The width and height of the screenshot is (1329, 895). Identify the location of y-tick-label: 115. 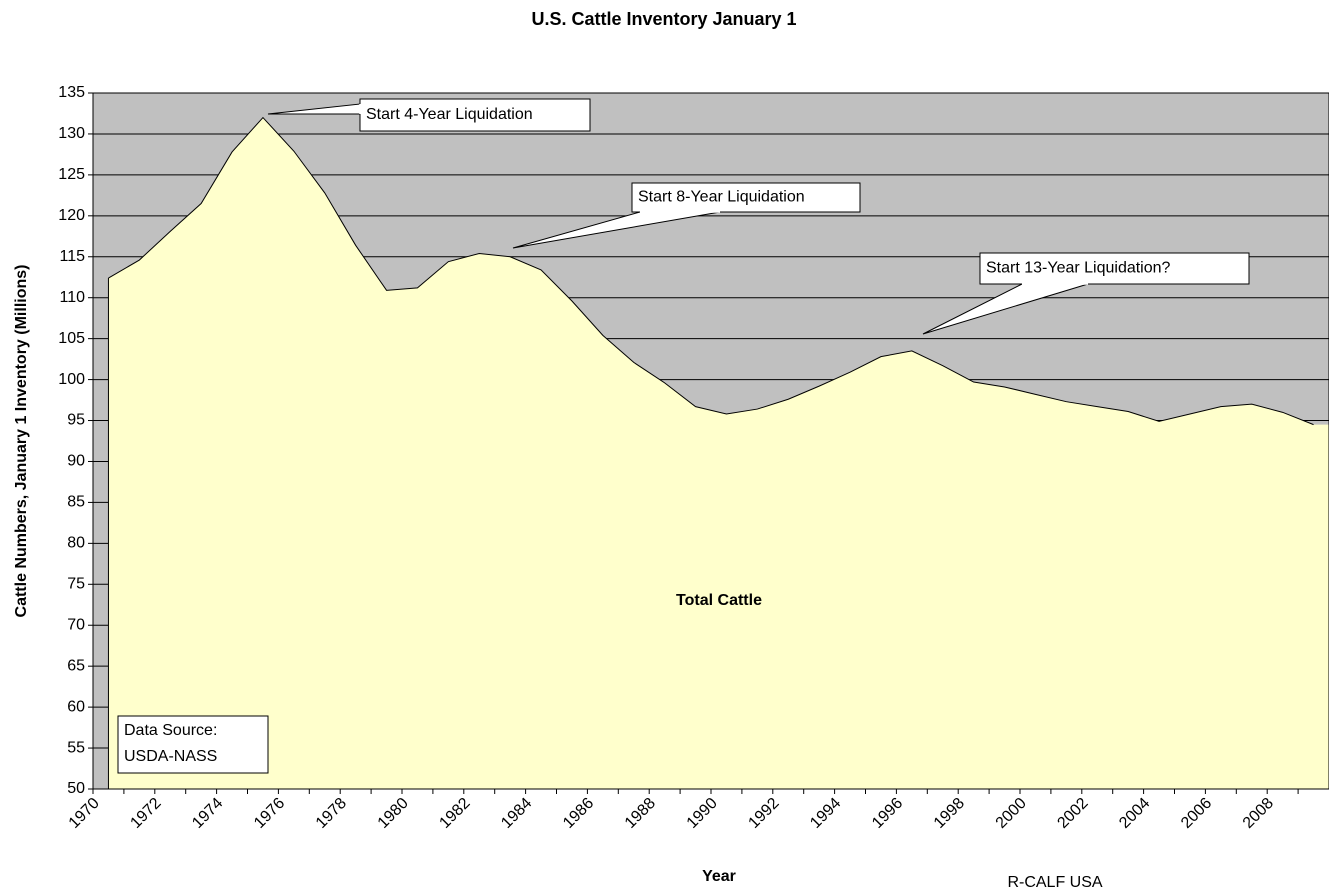
(72, 256).